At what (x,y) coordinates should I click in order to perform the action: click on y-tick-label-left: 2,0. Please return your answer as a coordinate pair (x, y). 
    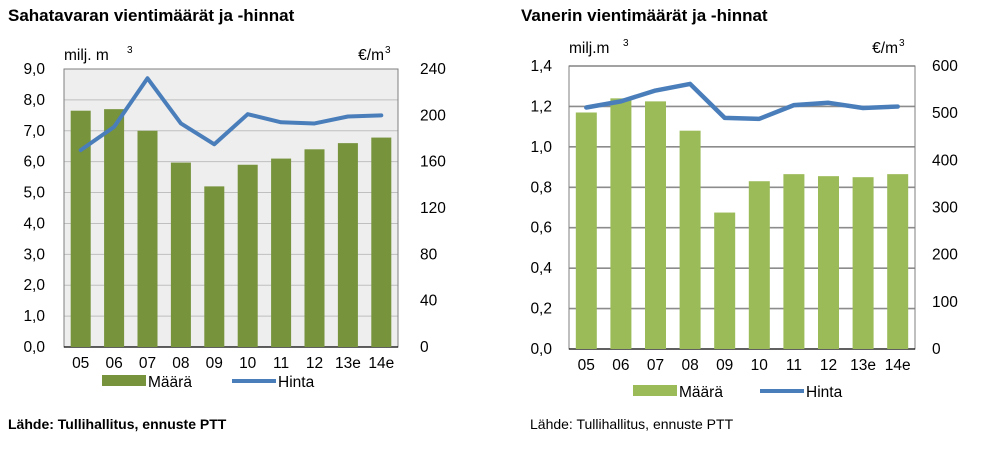
    Looking at the image, I should click on (34, 285).